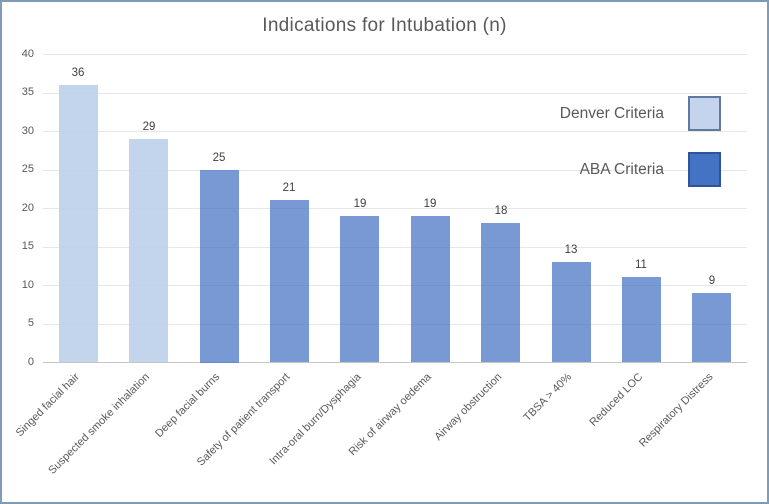  What do you see at coordinates (676, 410) in the screenshot?
I see `x-axis-category-label: Respiratory Distress` at bounding box center [676, 410].